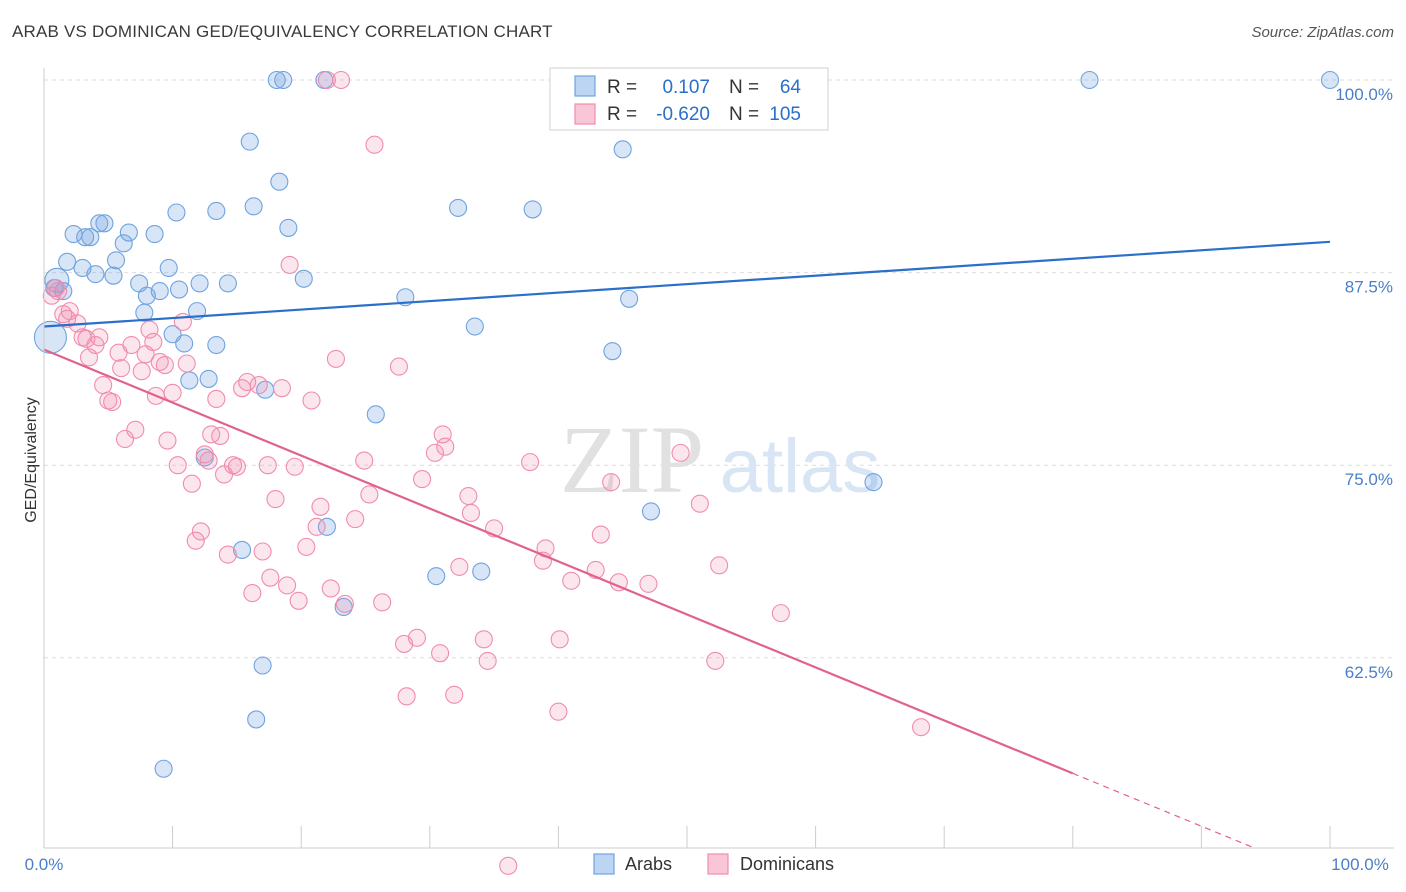 Image resolution: width=1406 pixels, height=892 pixels. What do you see at coordinates (785, 114) in the screenshot?
I see `legend-n-value-2: 105` at bounding box center [785, 114].